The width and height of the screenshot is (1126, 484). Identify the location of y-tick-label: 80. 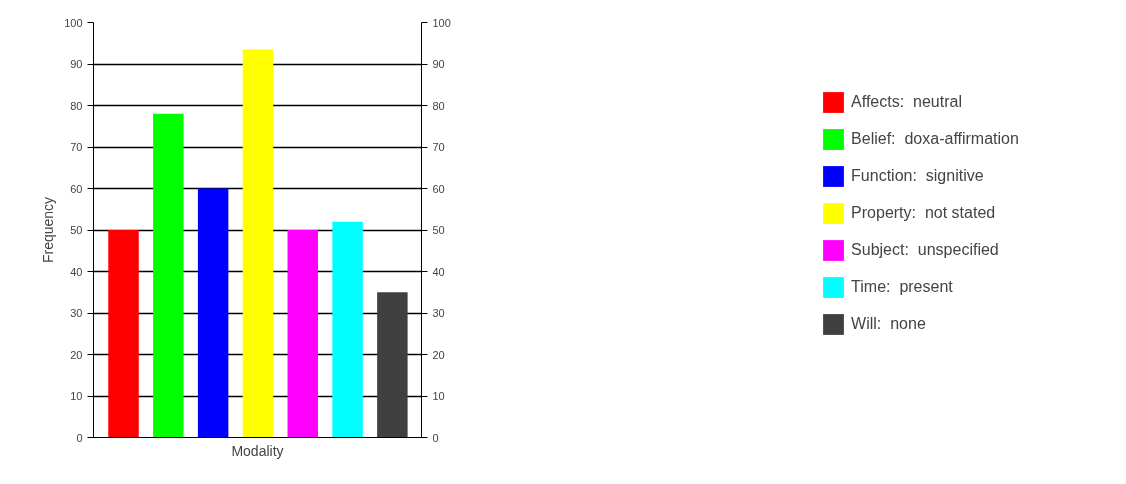
(76, 105).